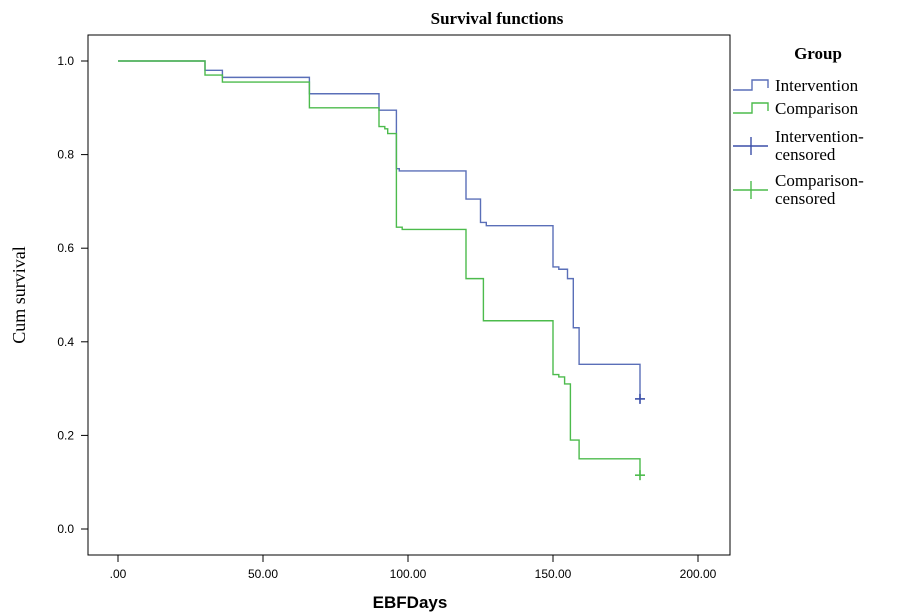 The image size is (914, 614). I want to click on legend-label: Comparison-censored, so click(819, 189).